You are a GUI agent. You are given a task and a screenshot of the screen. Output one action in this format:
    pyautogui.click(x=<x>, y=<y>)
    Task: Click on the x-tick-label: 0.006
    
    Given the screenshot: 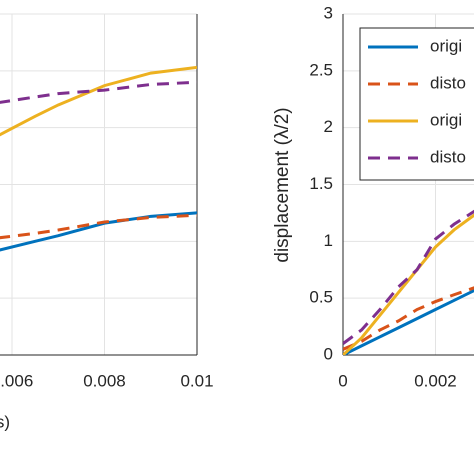 What is the action you would take?
    pyautogui.click(x=16, y=380)
    